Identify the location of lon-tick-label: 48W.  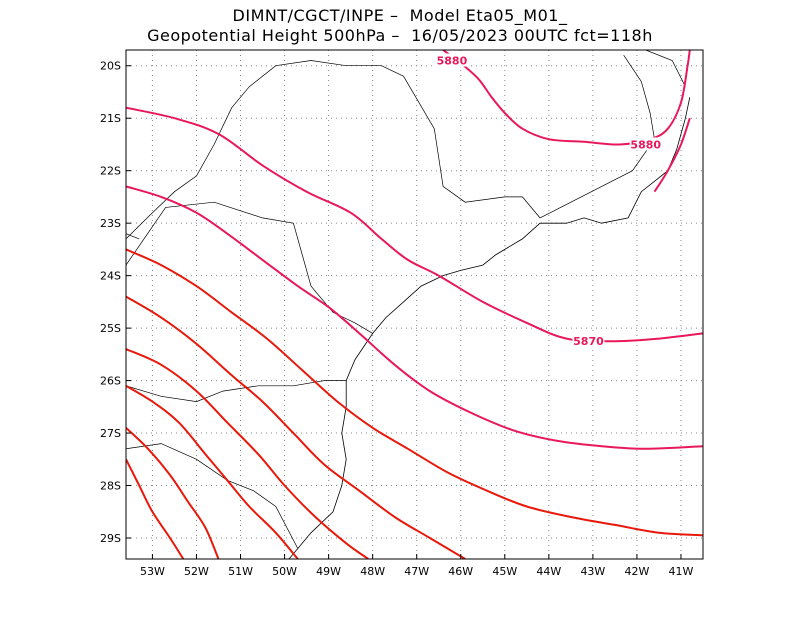
(372, 571).